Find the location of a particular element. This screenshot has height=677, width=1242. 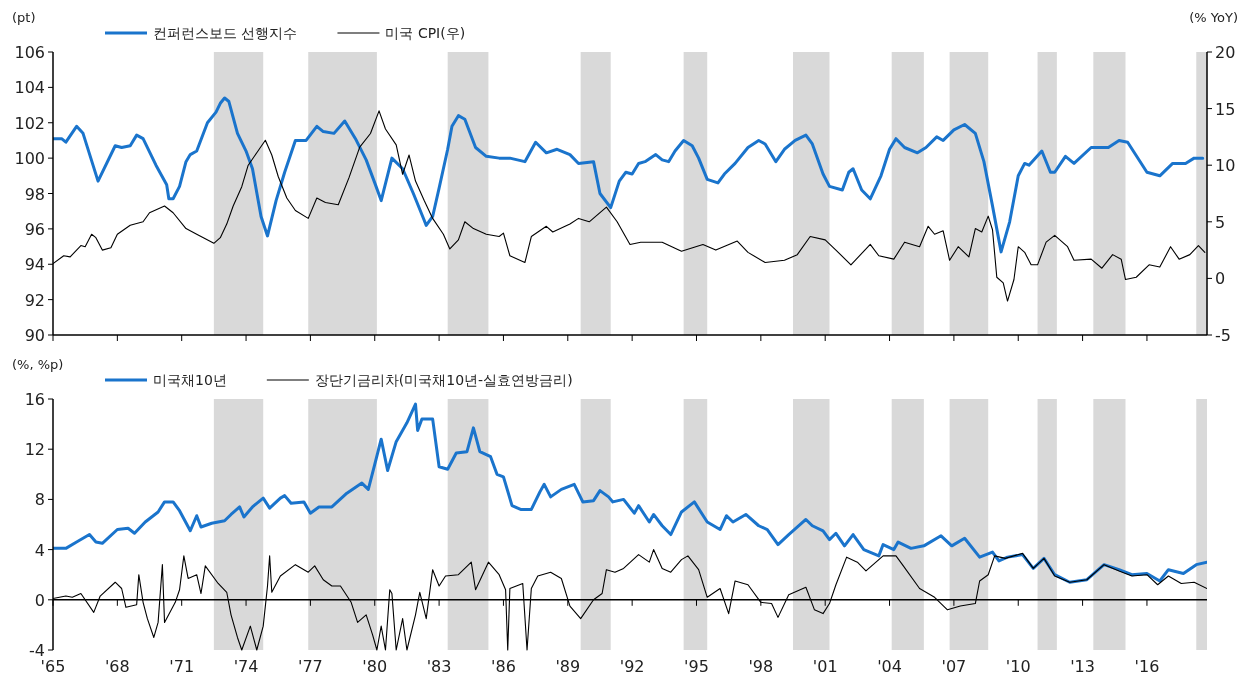

y2-tick-label: 20 is located at coordinates (1225, 52).